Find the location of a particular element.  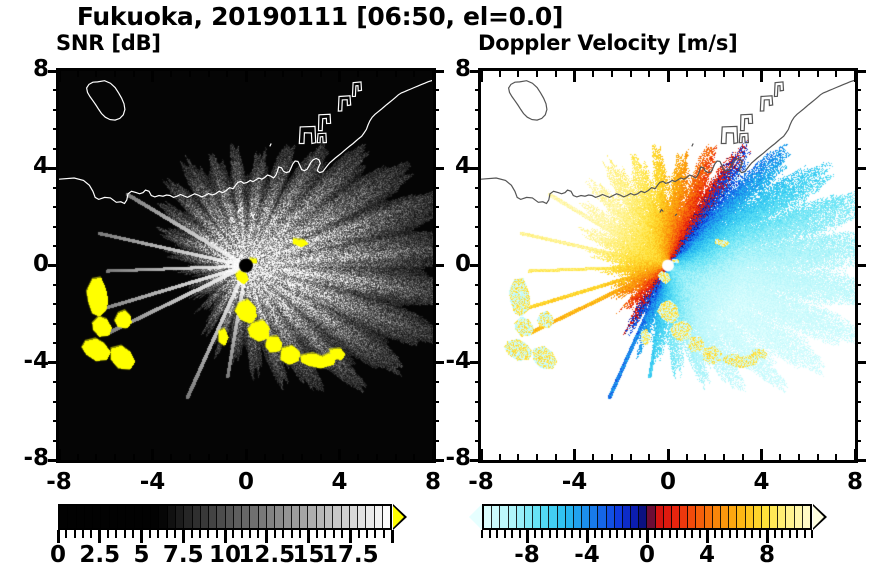

snr-y-tick-label: -4 is located at coordinates (36, 360).